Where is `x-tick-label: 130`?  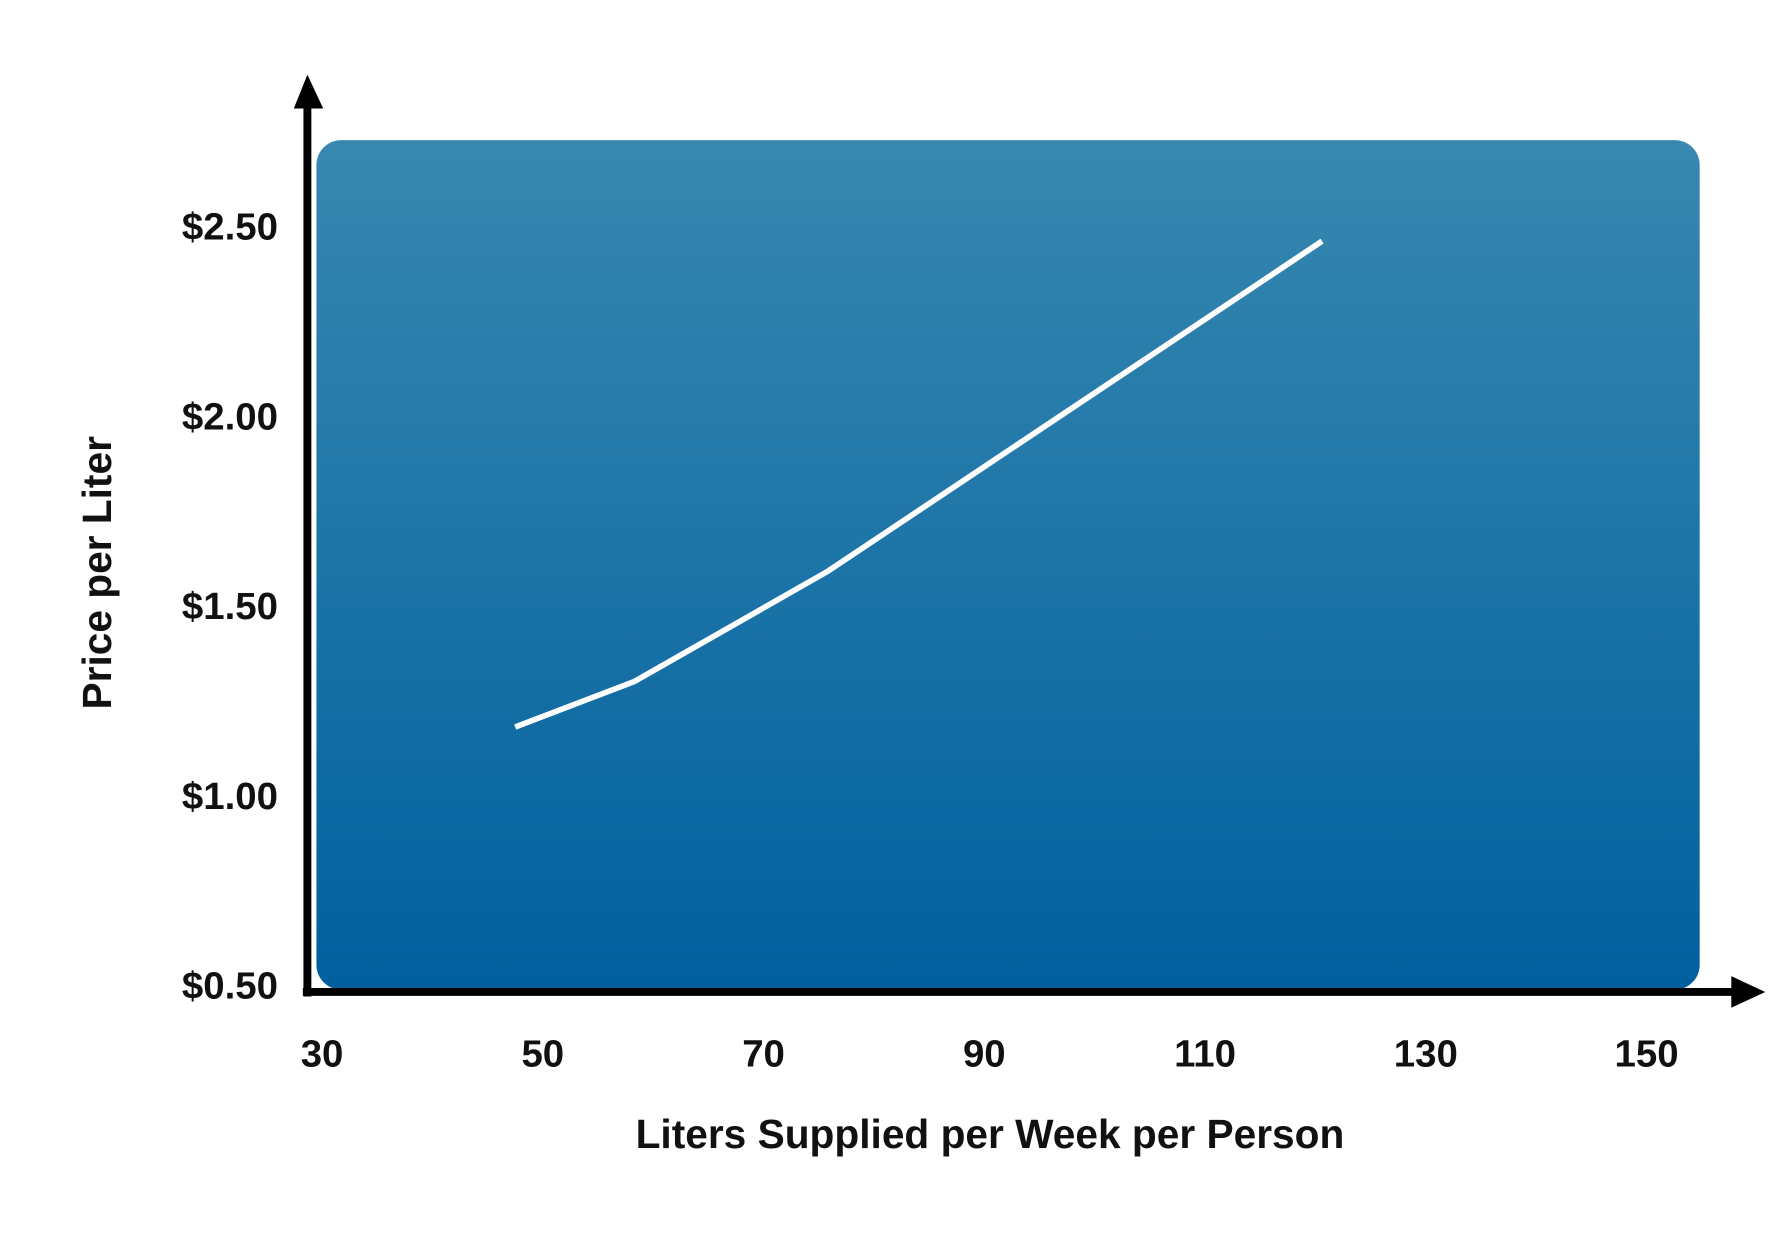 x-tick-label: 130 is located at coordinates (1426, 1054).